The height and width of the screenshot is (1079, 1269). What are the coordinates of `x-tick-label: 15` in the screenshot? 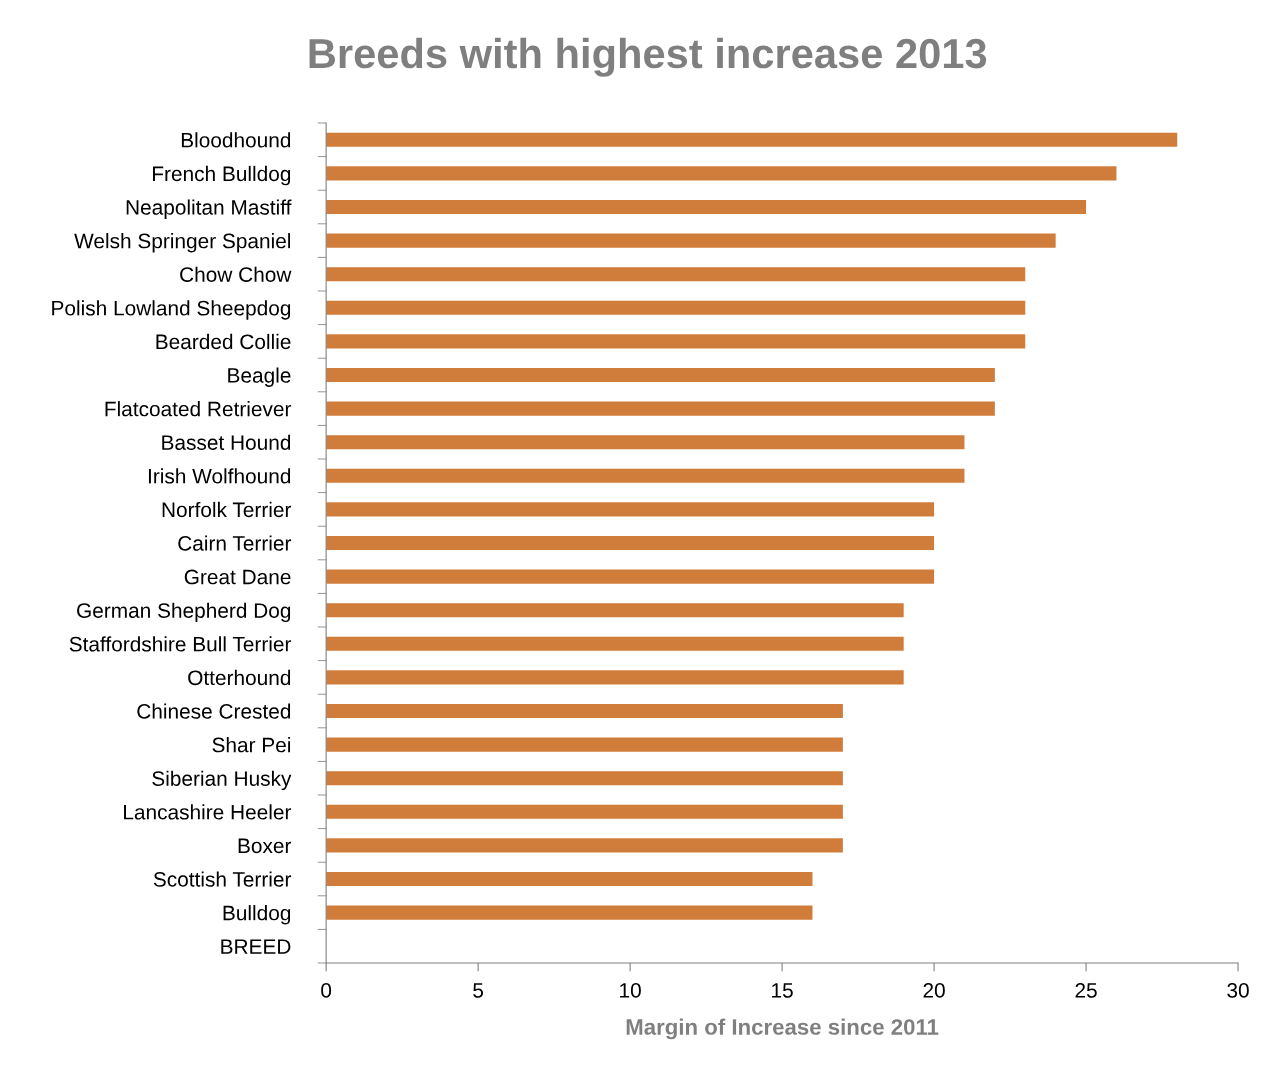 It's located at (782, 990).